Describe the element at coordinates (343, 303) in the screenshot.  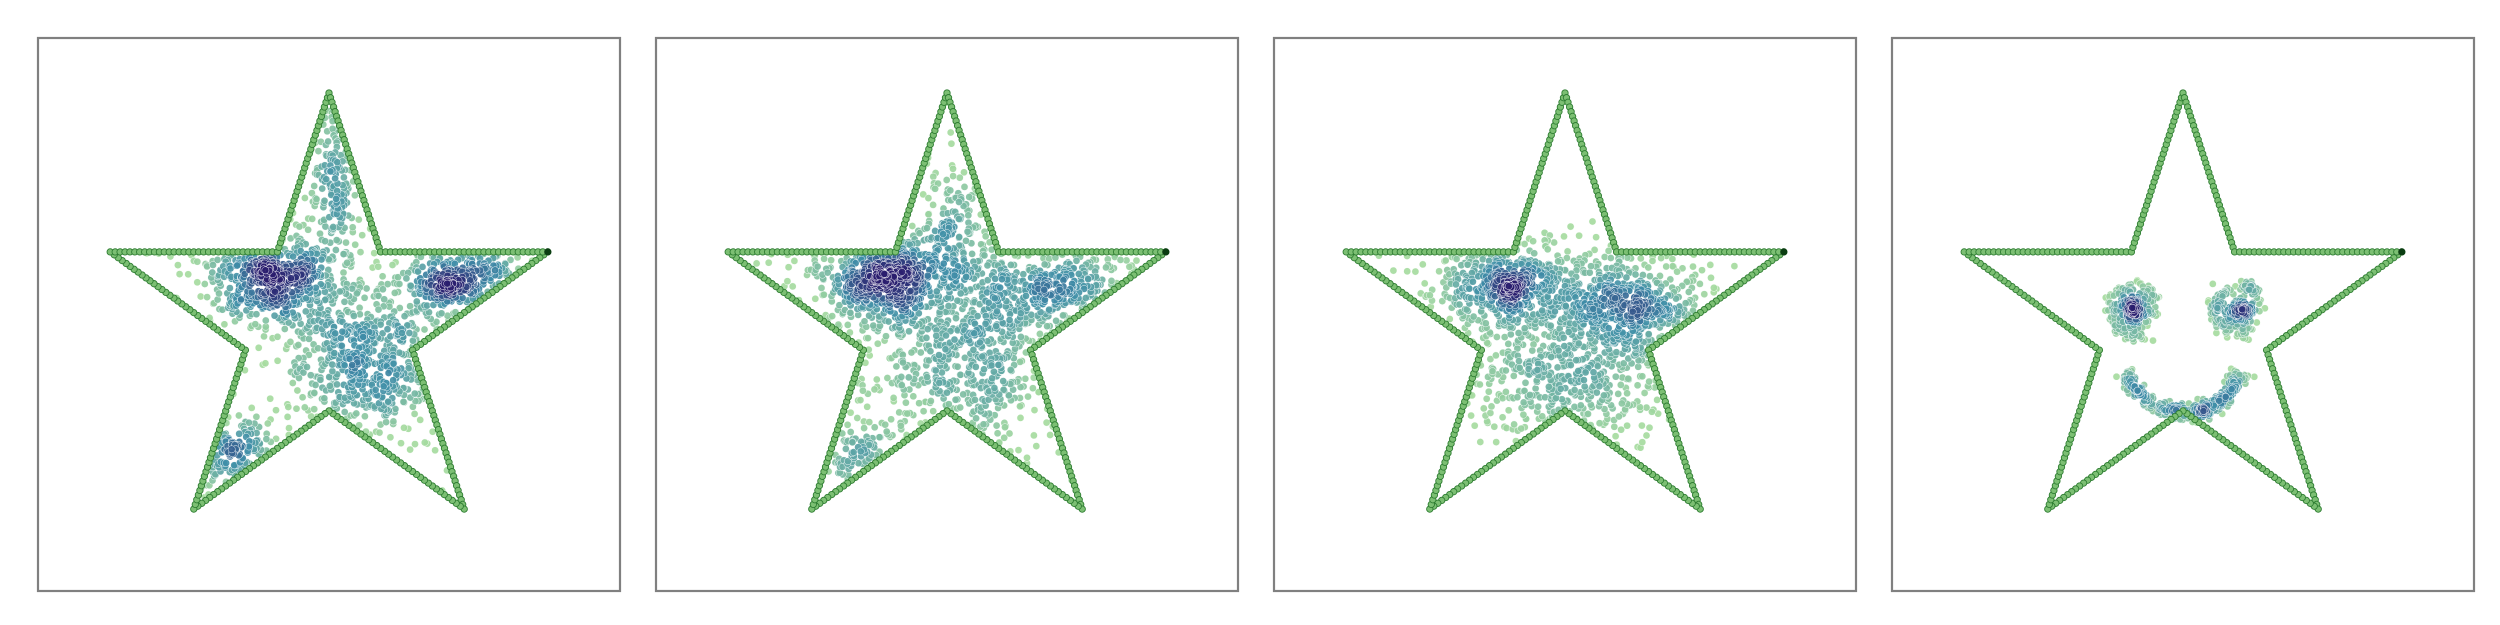
I see `density-samples` at that location.